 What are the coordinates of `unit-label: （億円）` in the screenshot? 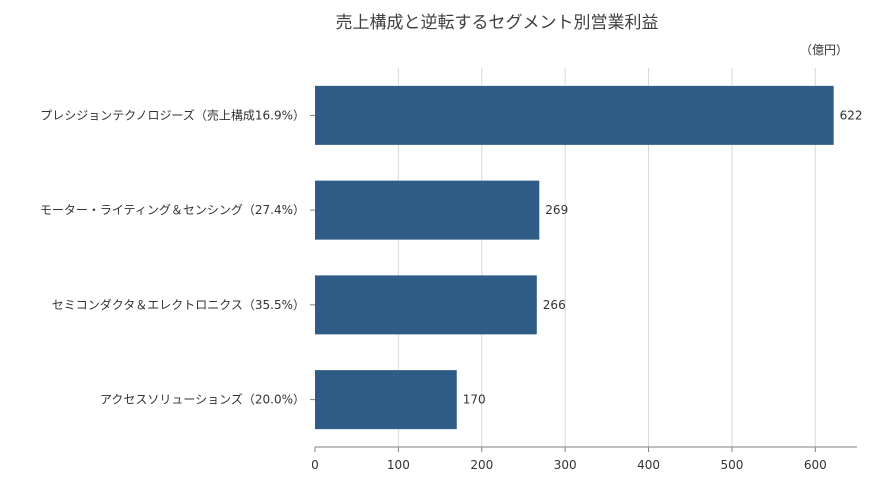 It's located at (824, 50).